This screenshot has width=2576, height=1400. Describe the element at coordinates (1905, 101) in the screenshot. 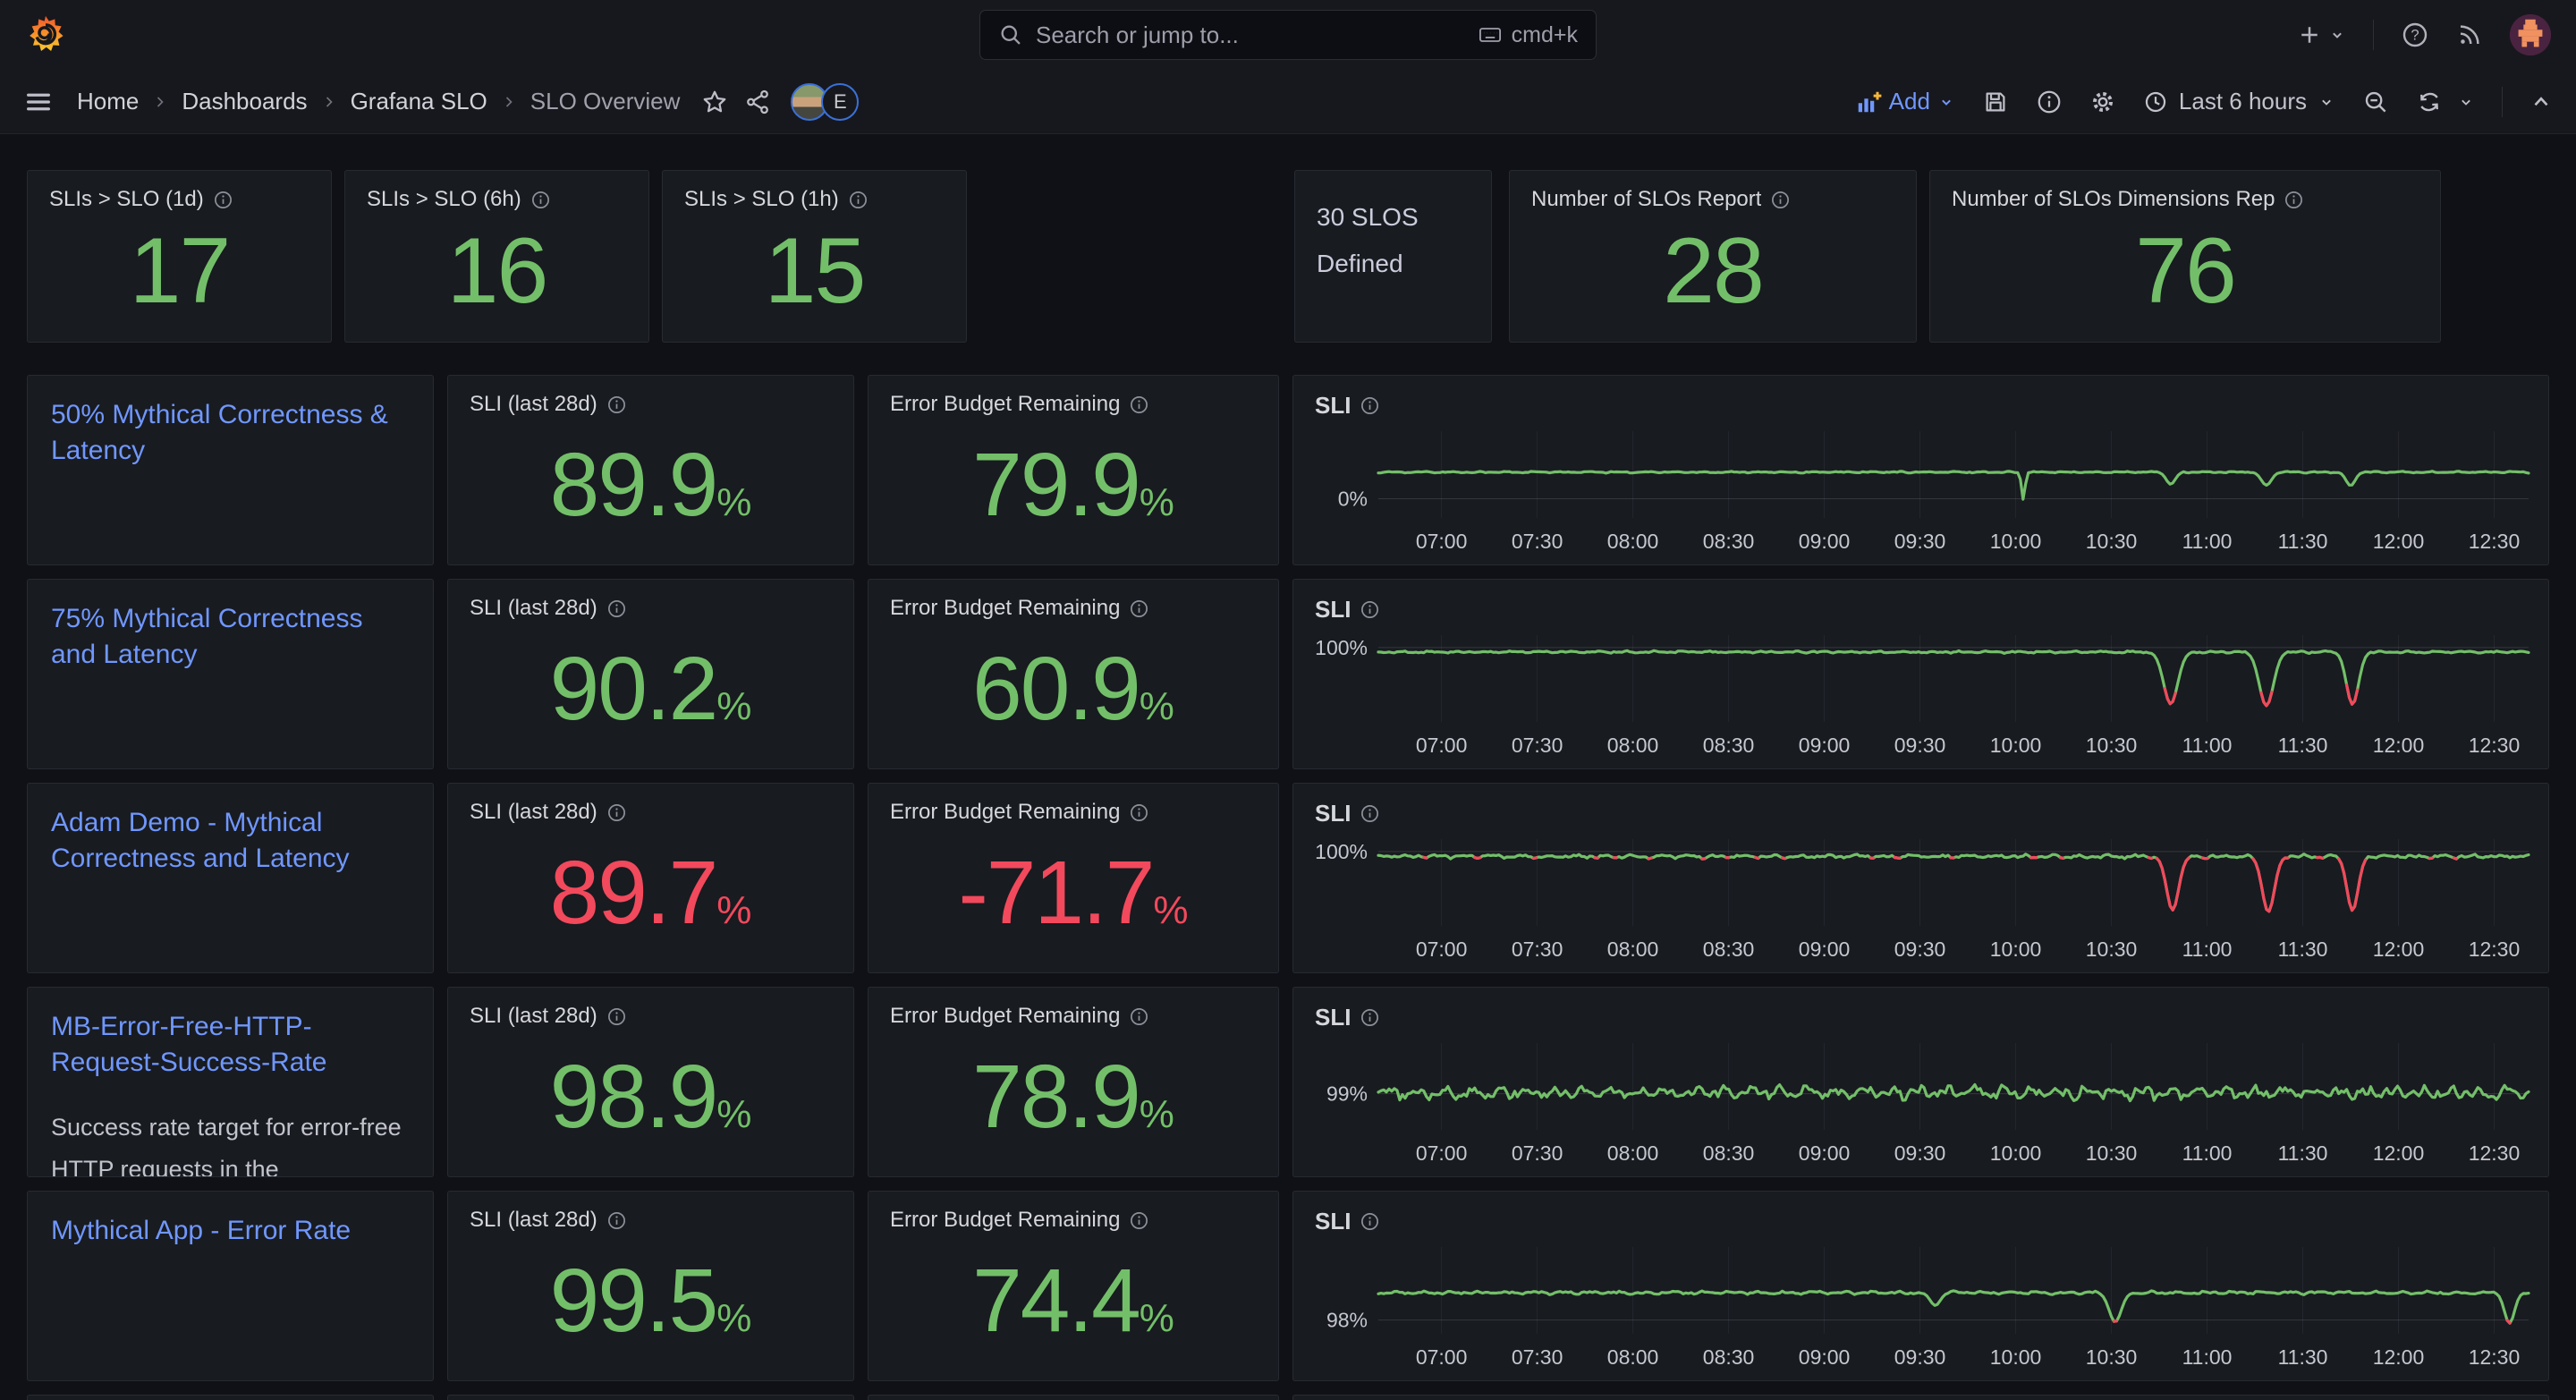

I see `add-panel-button: Add` at that location.